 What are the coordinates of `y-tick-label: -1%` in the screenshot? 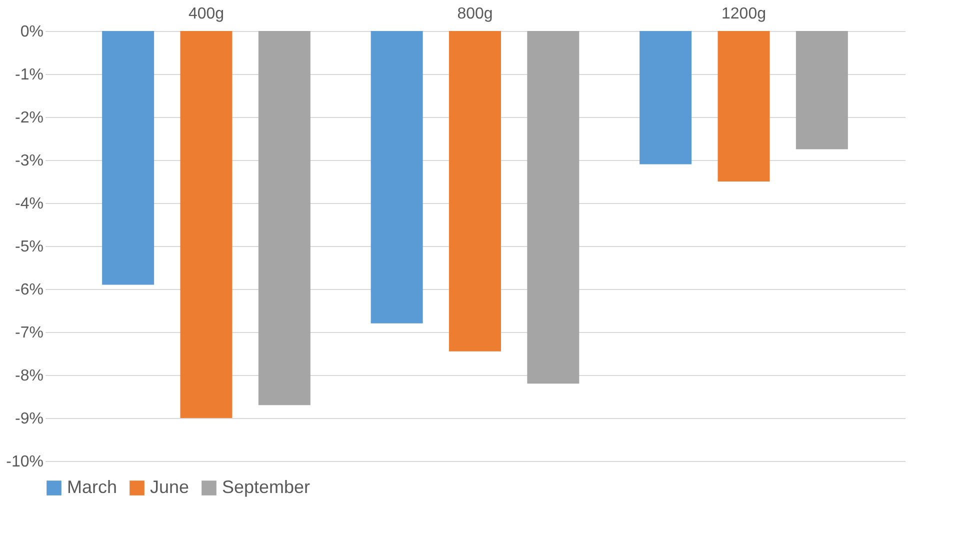 It's located at (29, 75).